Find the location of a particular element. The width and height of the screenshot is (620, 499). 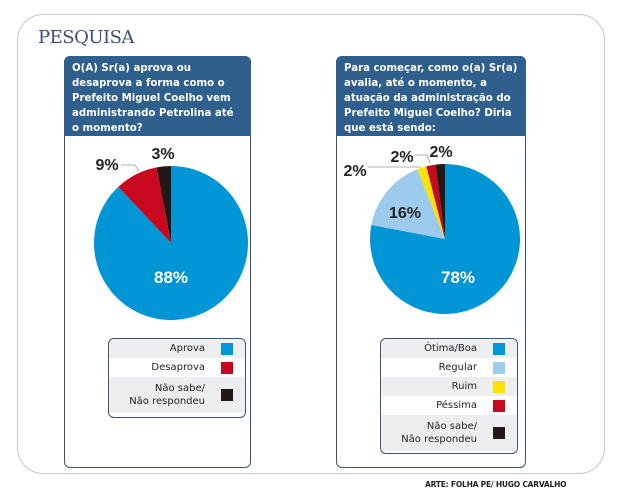

page-title: PESQUISA is located at coordinates (86, 37).